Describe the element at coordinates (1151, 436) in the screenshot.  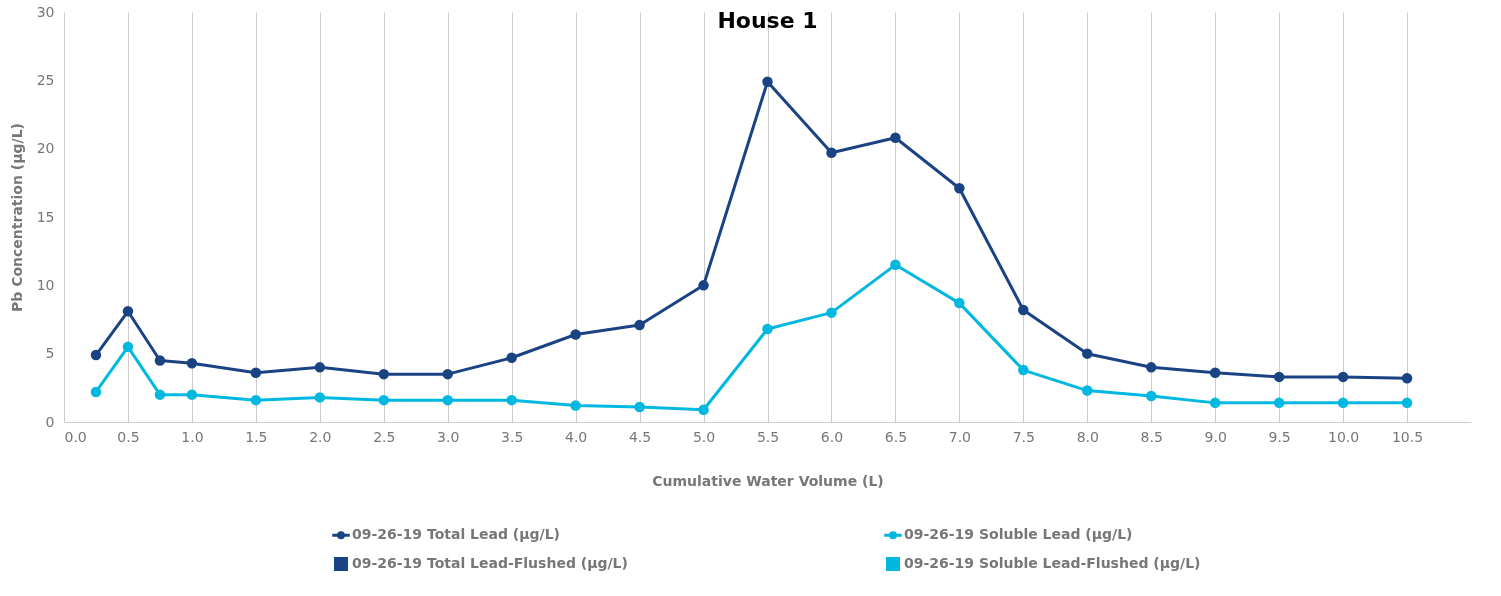
I see `x-tick-label: 8.5` at that location.